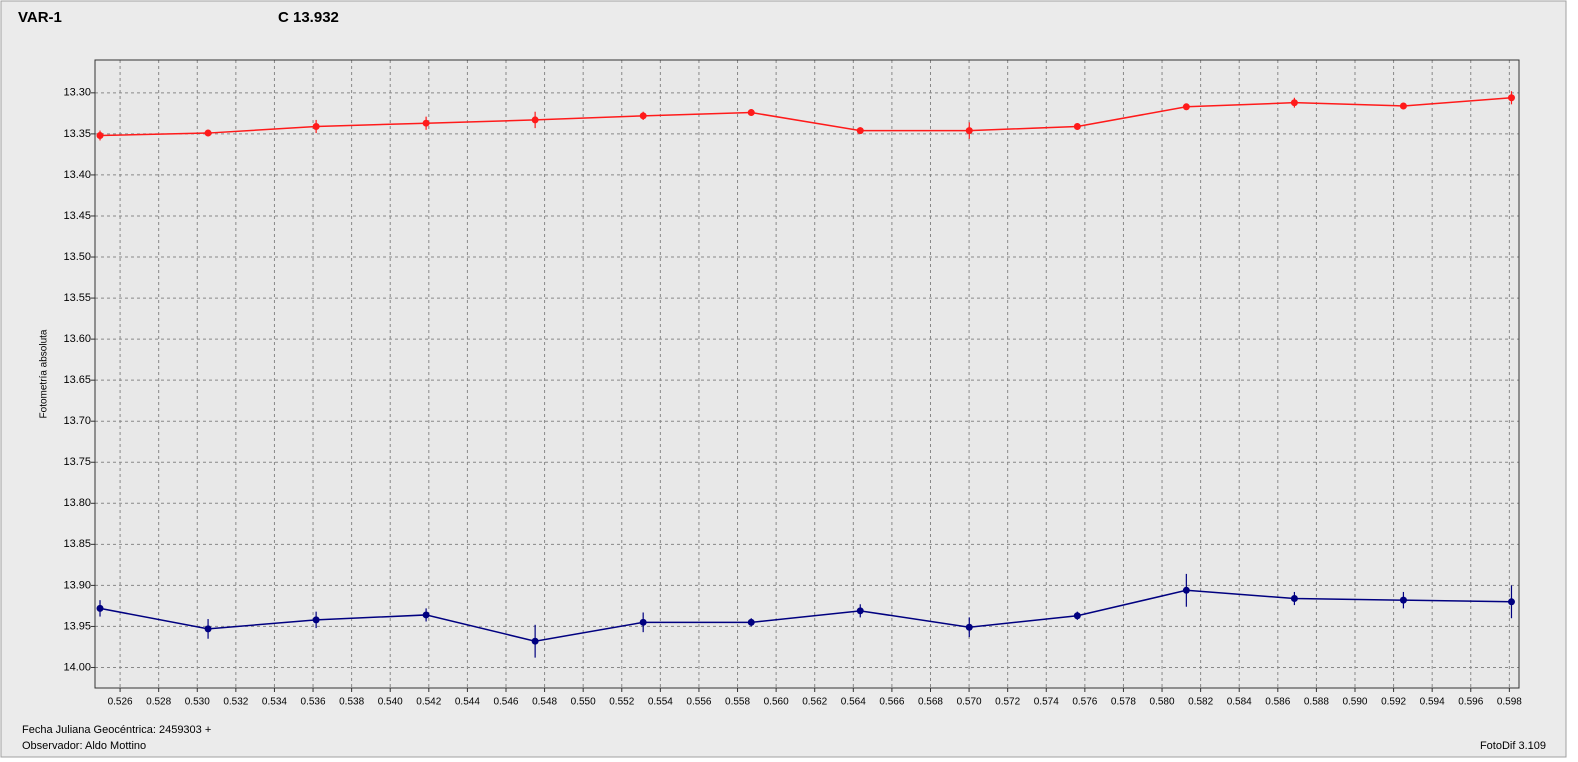 This screenshot has width=1578, height=762. What do you see at coordinates (891, 702) in the screenshot?
I see `x-tick-label: 0.566` at bounding box center [891, 702].